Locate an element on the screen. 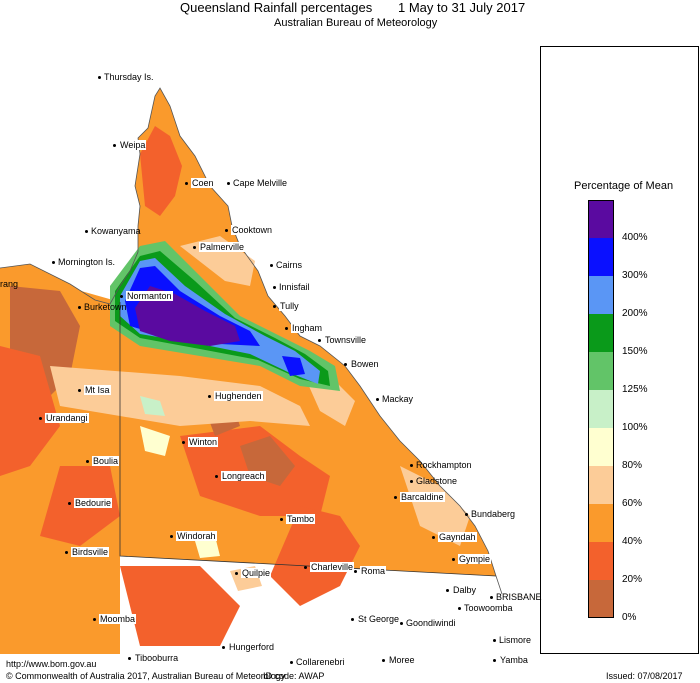 The image size is (700, 683). town-label: Burketown is located at coordinates (102, 307).